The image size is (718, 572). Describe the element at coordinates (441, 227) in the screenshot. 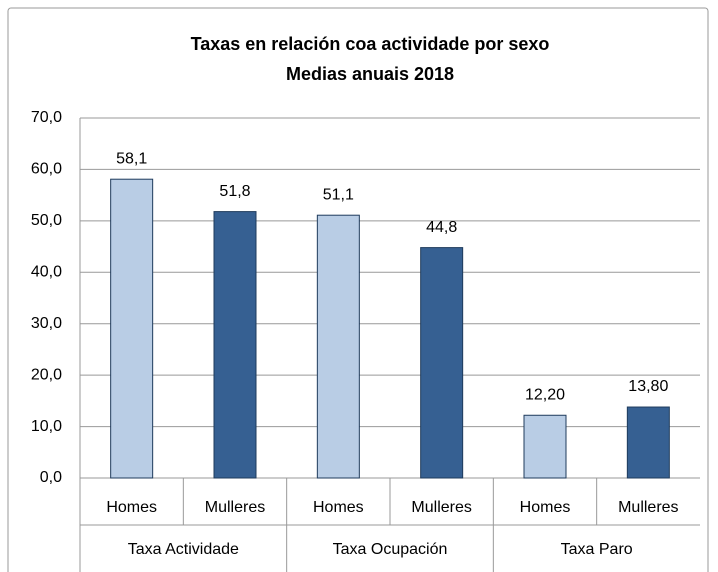

I see `data-label: 44,8` at that location.